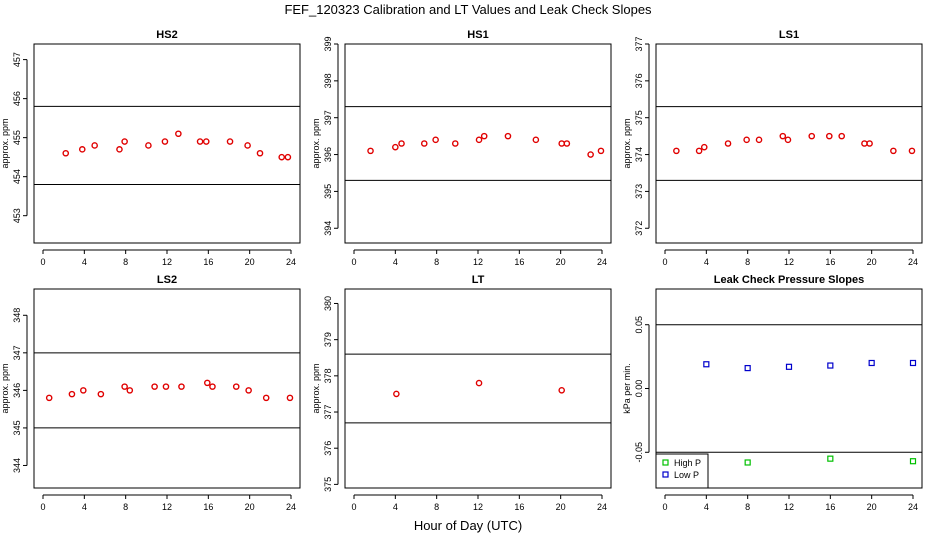 This screenshot has height=540, width=936. Describe the element at coordinates (328, 228) in the screenshot. I see `y-tick-label: 394` at that location.